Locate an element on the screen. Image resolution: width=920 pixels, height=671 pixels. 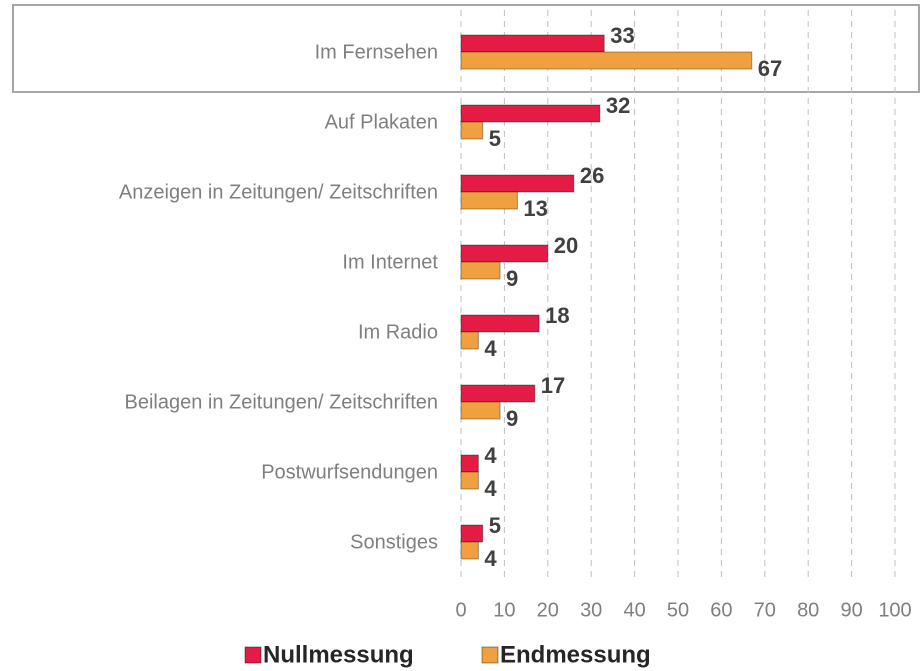
category-label: Anzeigen in Zeitungen/ Zeitschriften is located at coordinates (278, 192).